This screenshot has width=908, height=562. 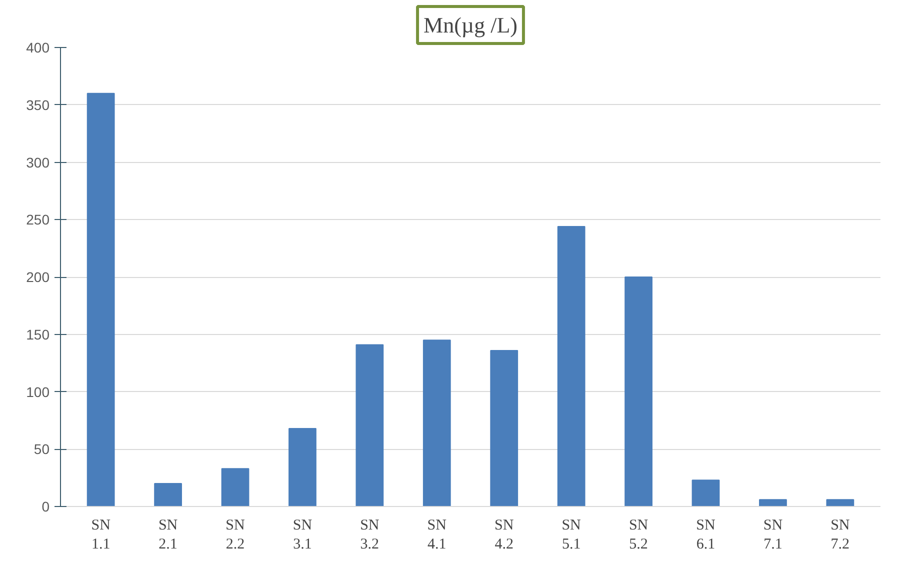 What do you see at coordinates (302, 535) in the screenshot?
I see `x-tick-label: SN 3.1` at bounding box center [302, 535].